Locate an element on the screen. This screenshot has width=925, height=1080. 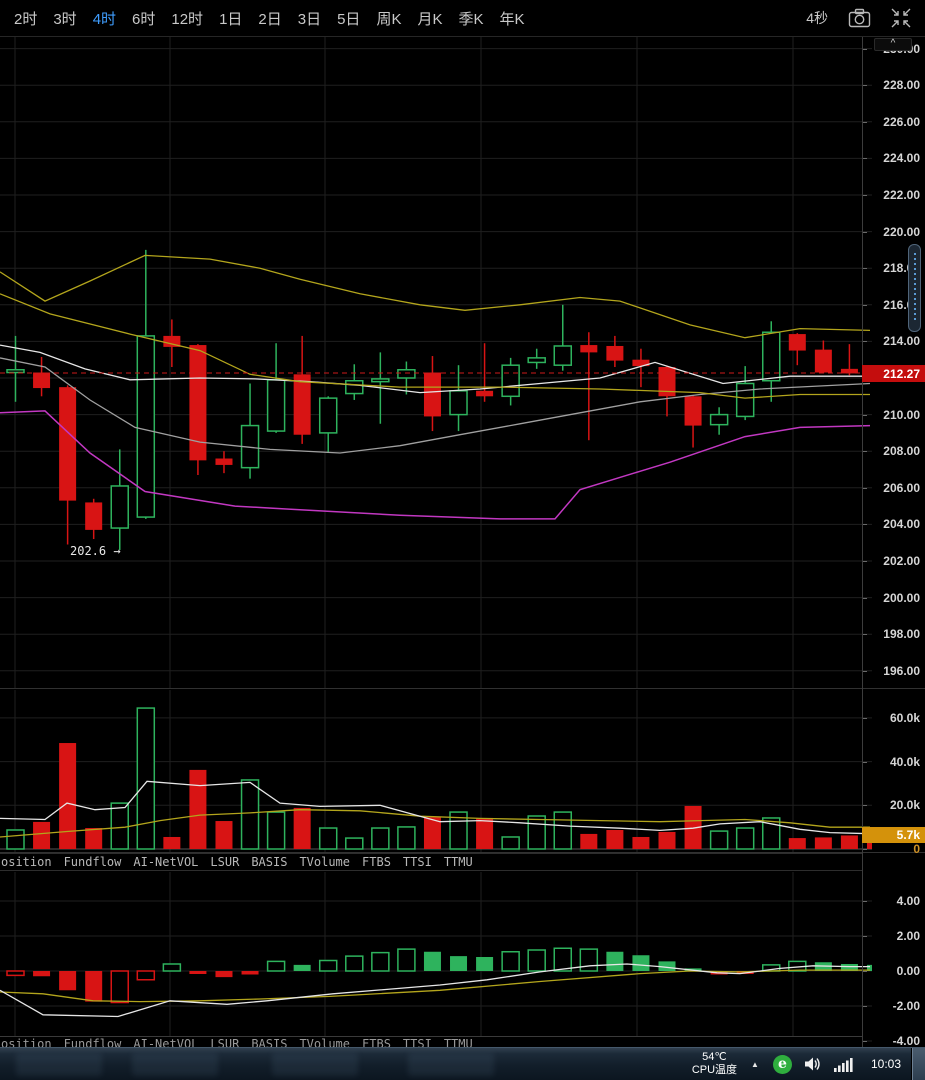
windows-taskbar: 54℃ CPU温度 ▲ e is located at coordinates (462, 1063).